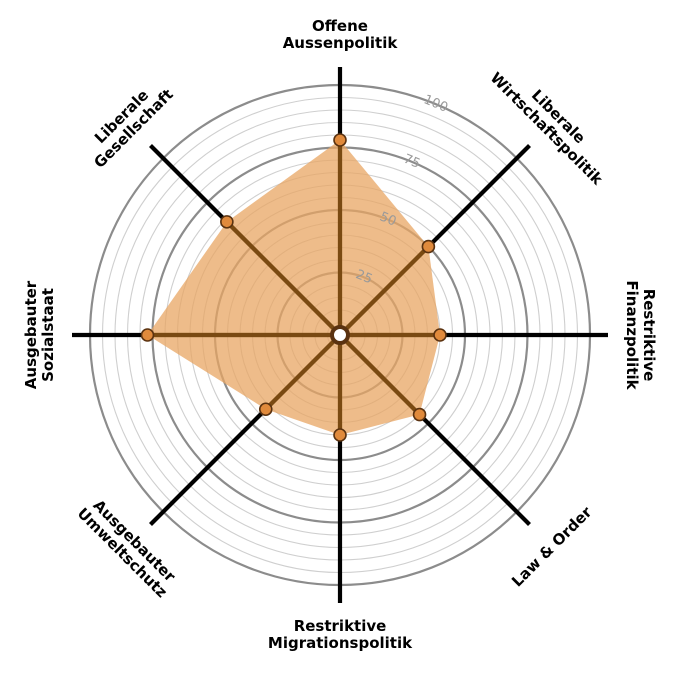  I want to click on tick-labels: 25 50 75 100, so click(401, 189).